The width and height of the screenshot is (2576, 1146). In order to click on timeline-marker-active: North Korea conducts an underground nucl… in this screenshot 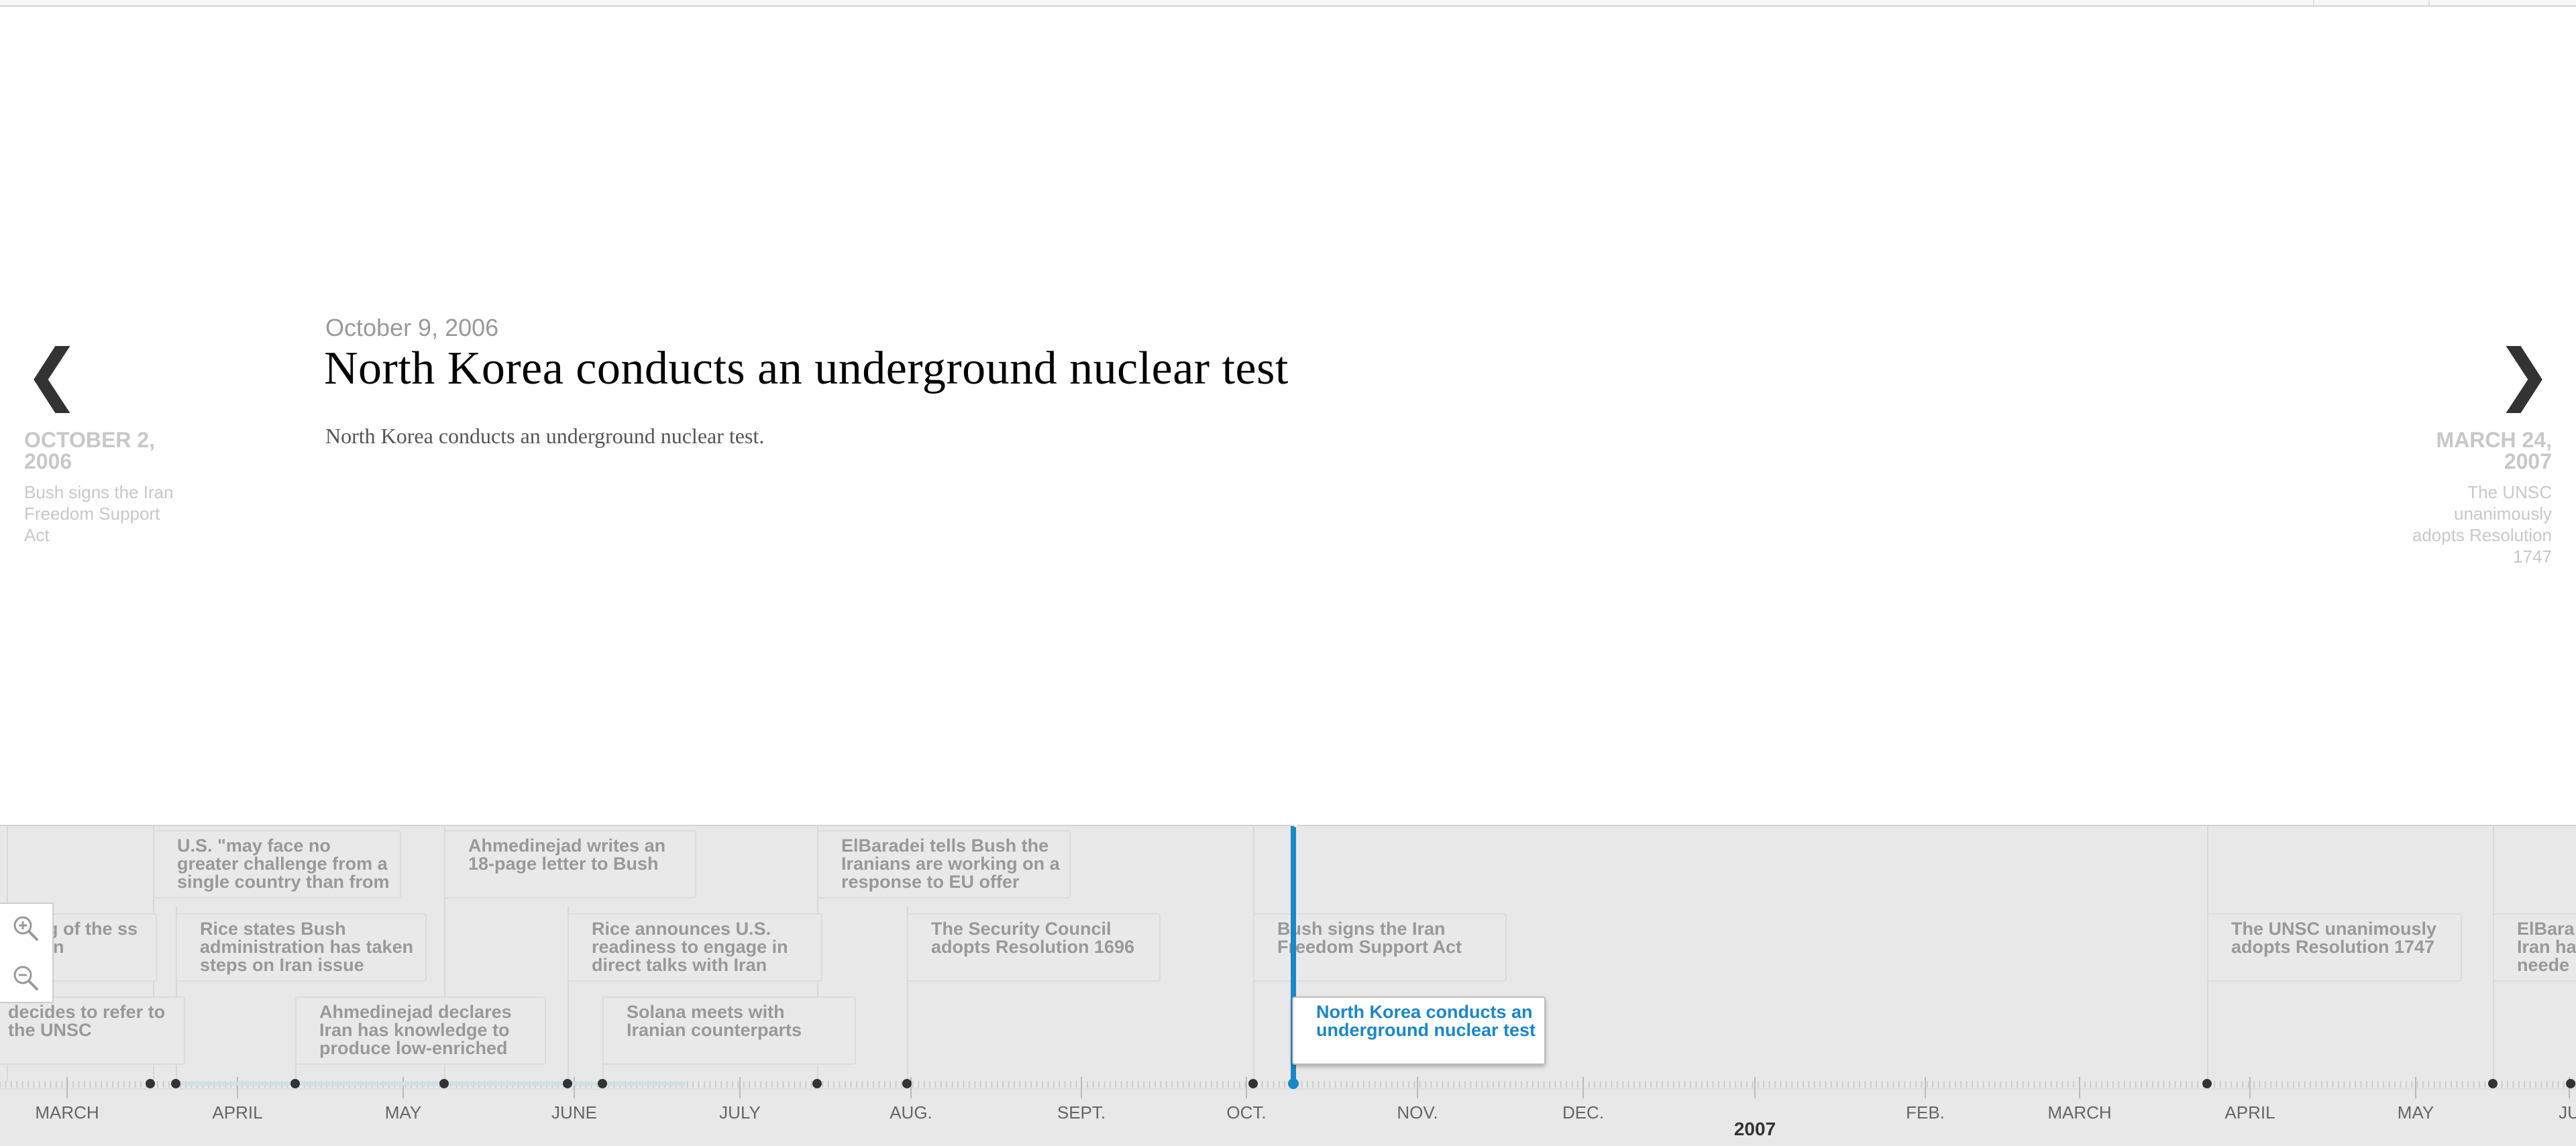, I will do `click(1419, 1030)`.